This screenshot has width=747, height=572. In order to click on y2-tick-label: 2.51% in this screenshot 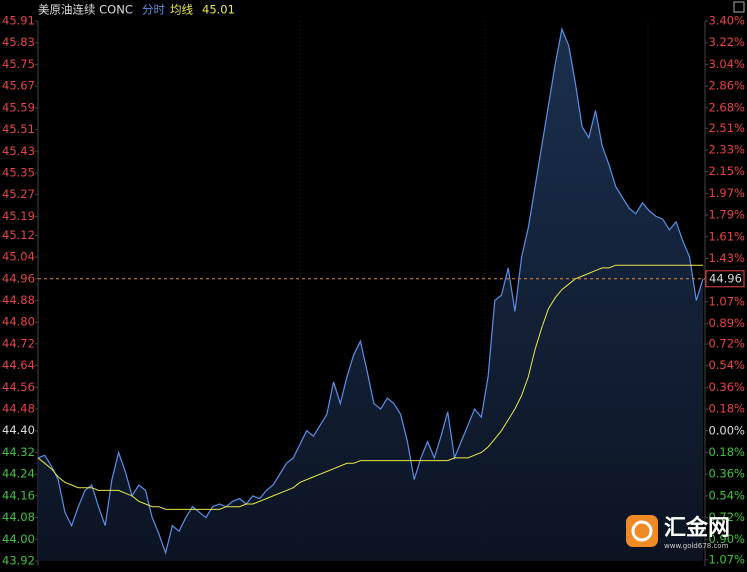, I will do `click(726, 128)`.